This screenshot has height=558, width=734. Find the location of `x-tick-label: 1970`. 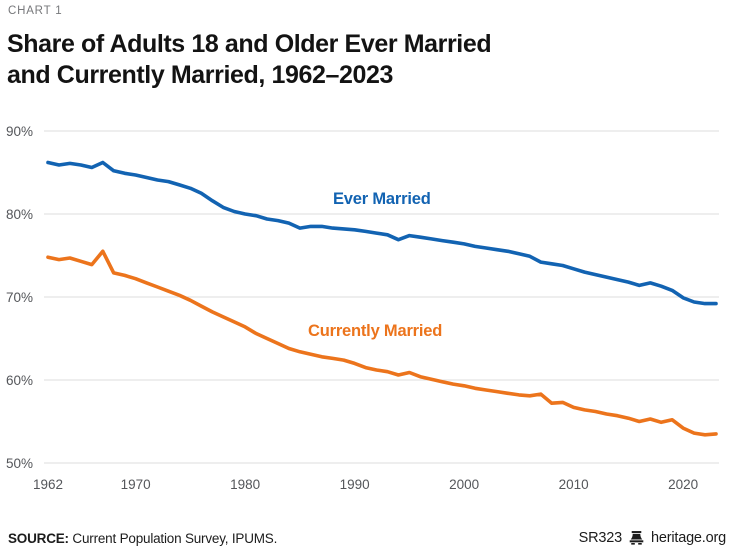

x-tick-label: 1970 is located at coordinates (136, 484).